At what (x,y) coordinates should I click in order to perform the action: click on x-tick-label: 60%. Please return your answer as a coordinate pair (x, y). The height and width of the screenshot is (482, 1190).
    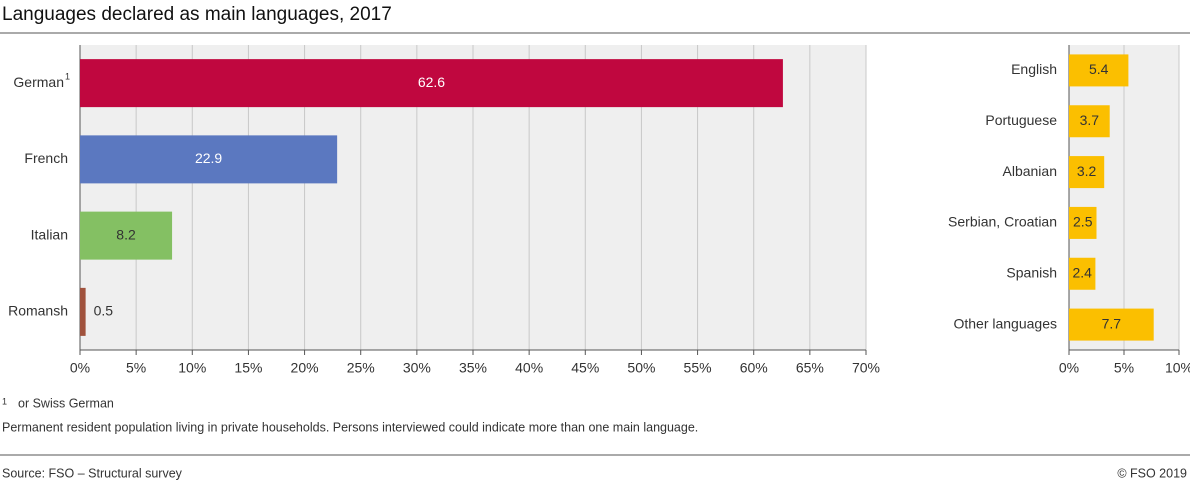
    Looking at the image, I should click on (754, 368).